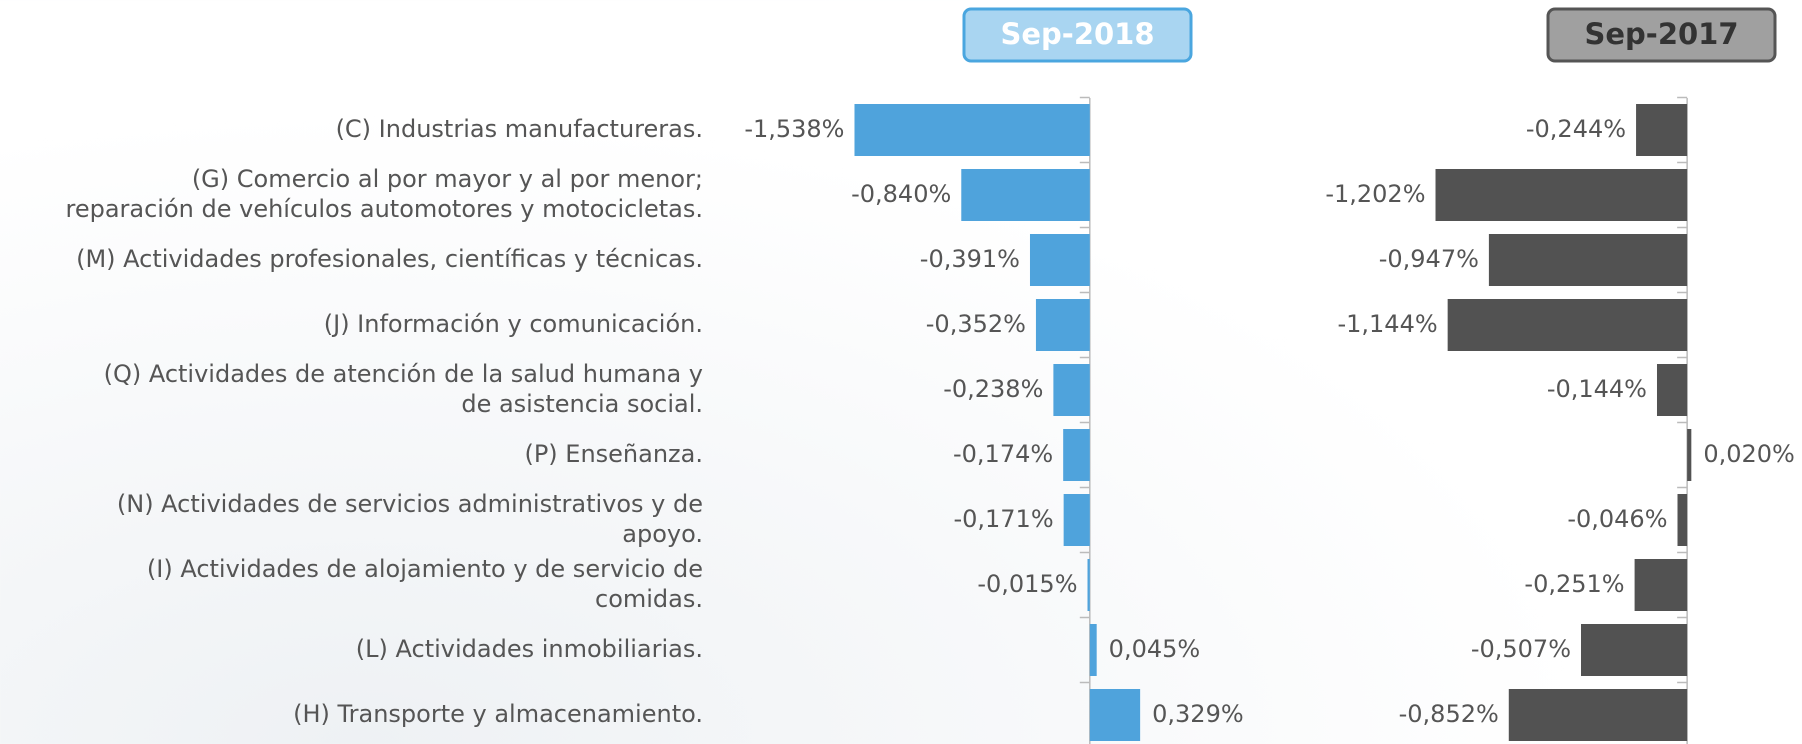 This screenshot has height=744, width=1802. Describe the element at coordinates (976, 324) in the screenshot. I see `value-label: -0,352%` at that location.